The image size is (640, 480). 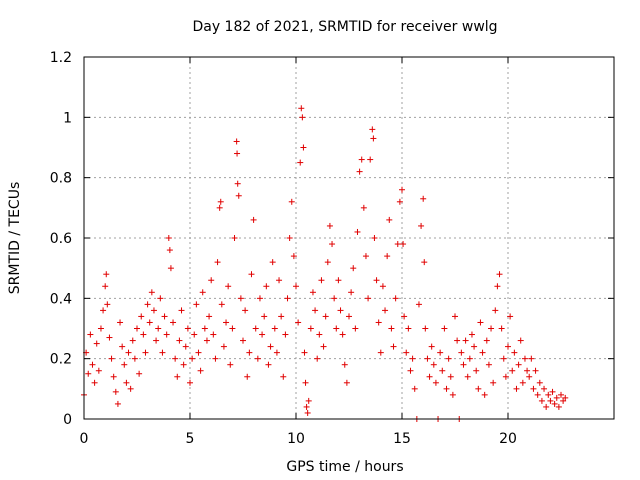 I want to click on y-tick-label: 1.2, so click(x=61, y=58).